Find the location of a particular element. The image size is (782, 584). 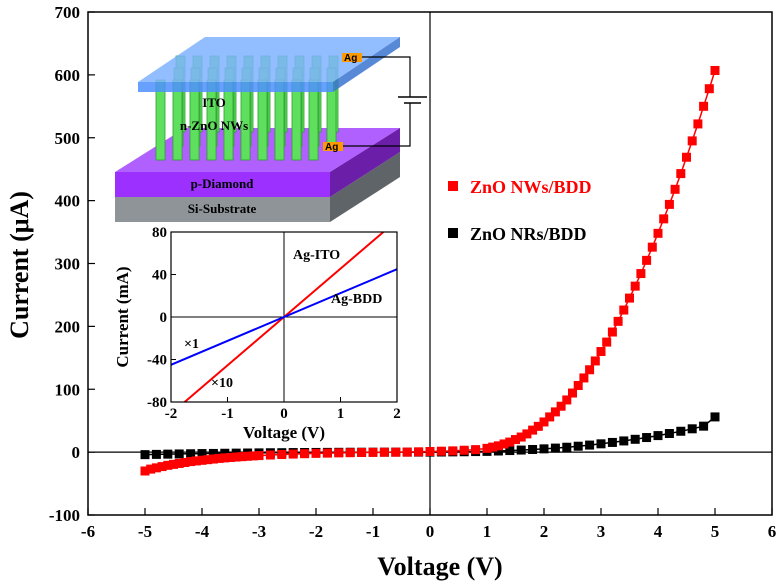

diamond-front is located at coordinates (222, 184).